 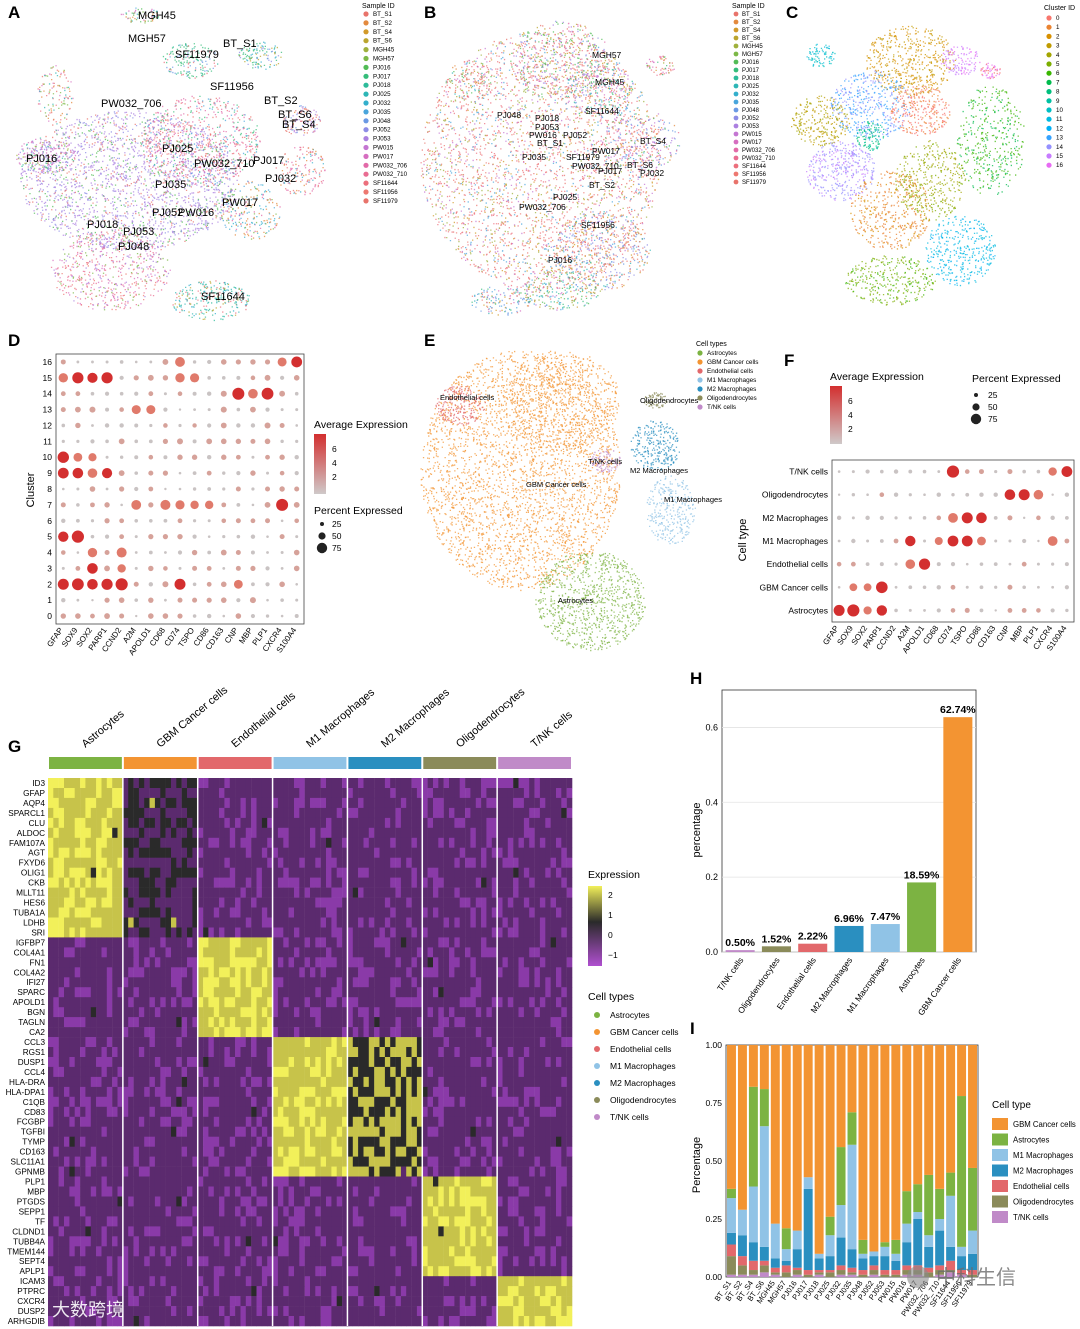 What do you see at coordinates (605, 461) in the screenshot?
I see `celltype-label: T/NK cells` at bounding box center [605, 461].